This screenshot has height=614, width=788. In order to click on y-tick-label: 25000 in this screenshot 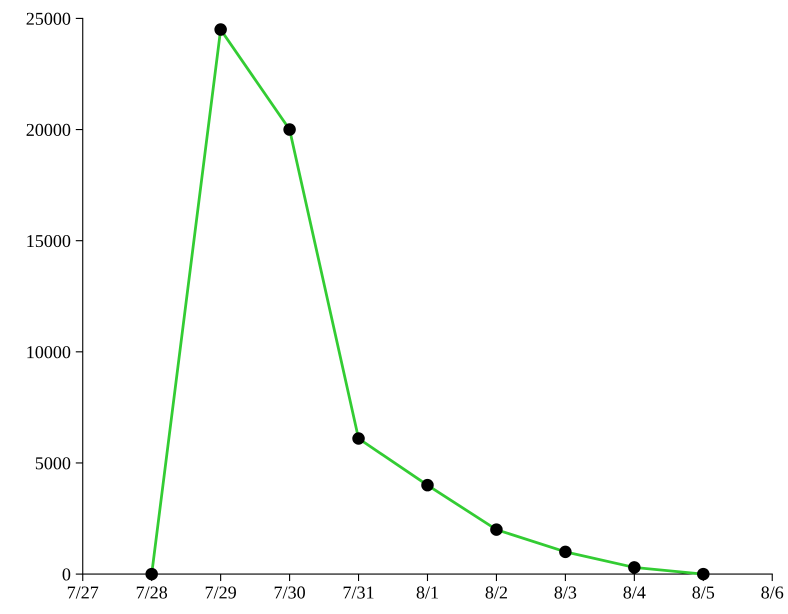, I will do `click(48, 18)`.